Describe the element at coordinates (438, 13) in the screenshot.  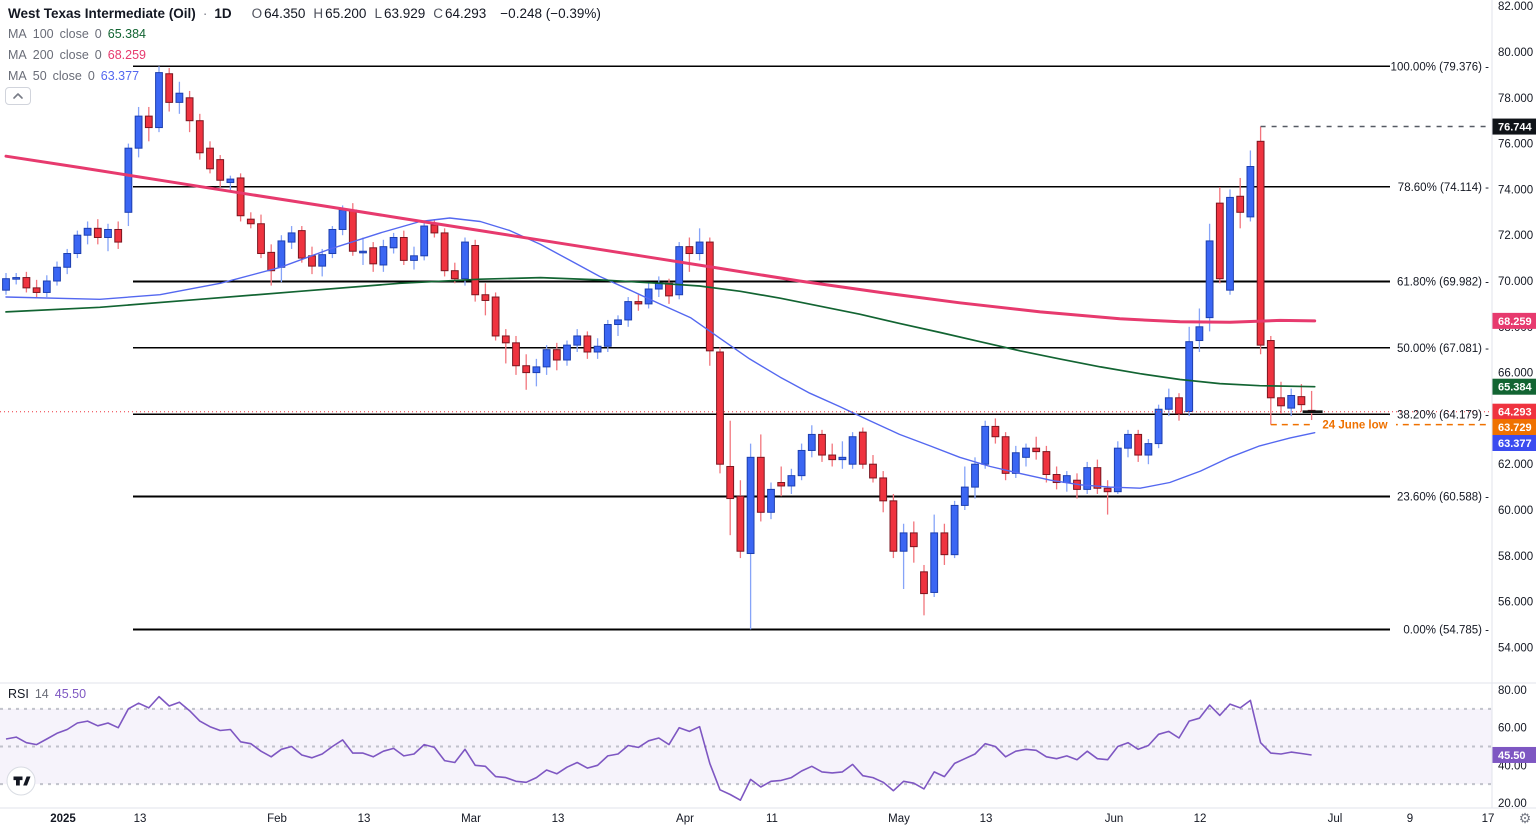
I see `close-label: C` at that location.